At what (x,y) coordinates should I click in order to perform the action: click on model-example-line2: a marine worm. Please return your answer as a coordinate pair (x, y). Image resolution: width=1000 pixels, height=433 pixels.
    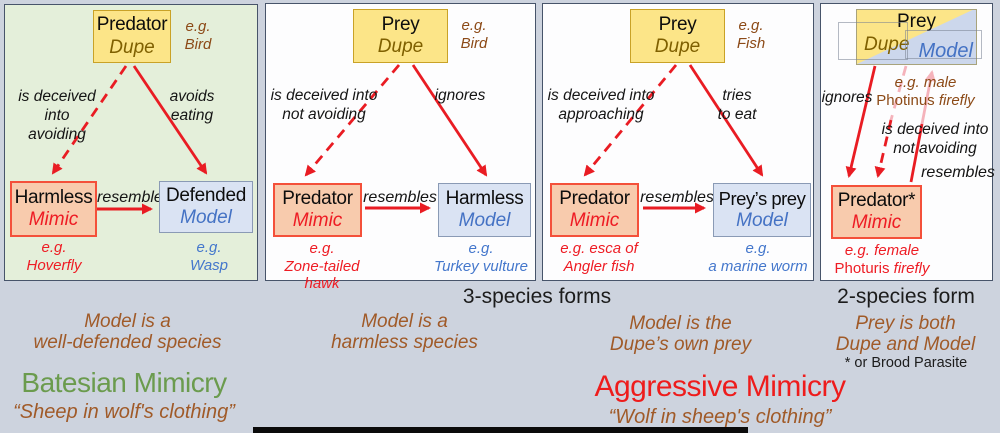
    Looking at the image, I should click on (758, 266).